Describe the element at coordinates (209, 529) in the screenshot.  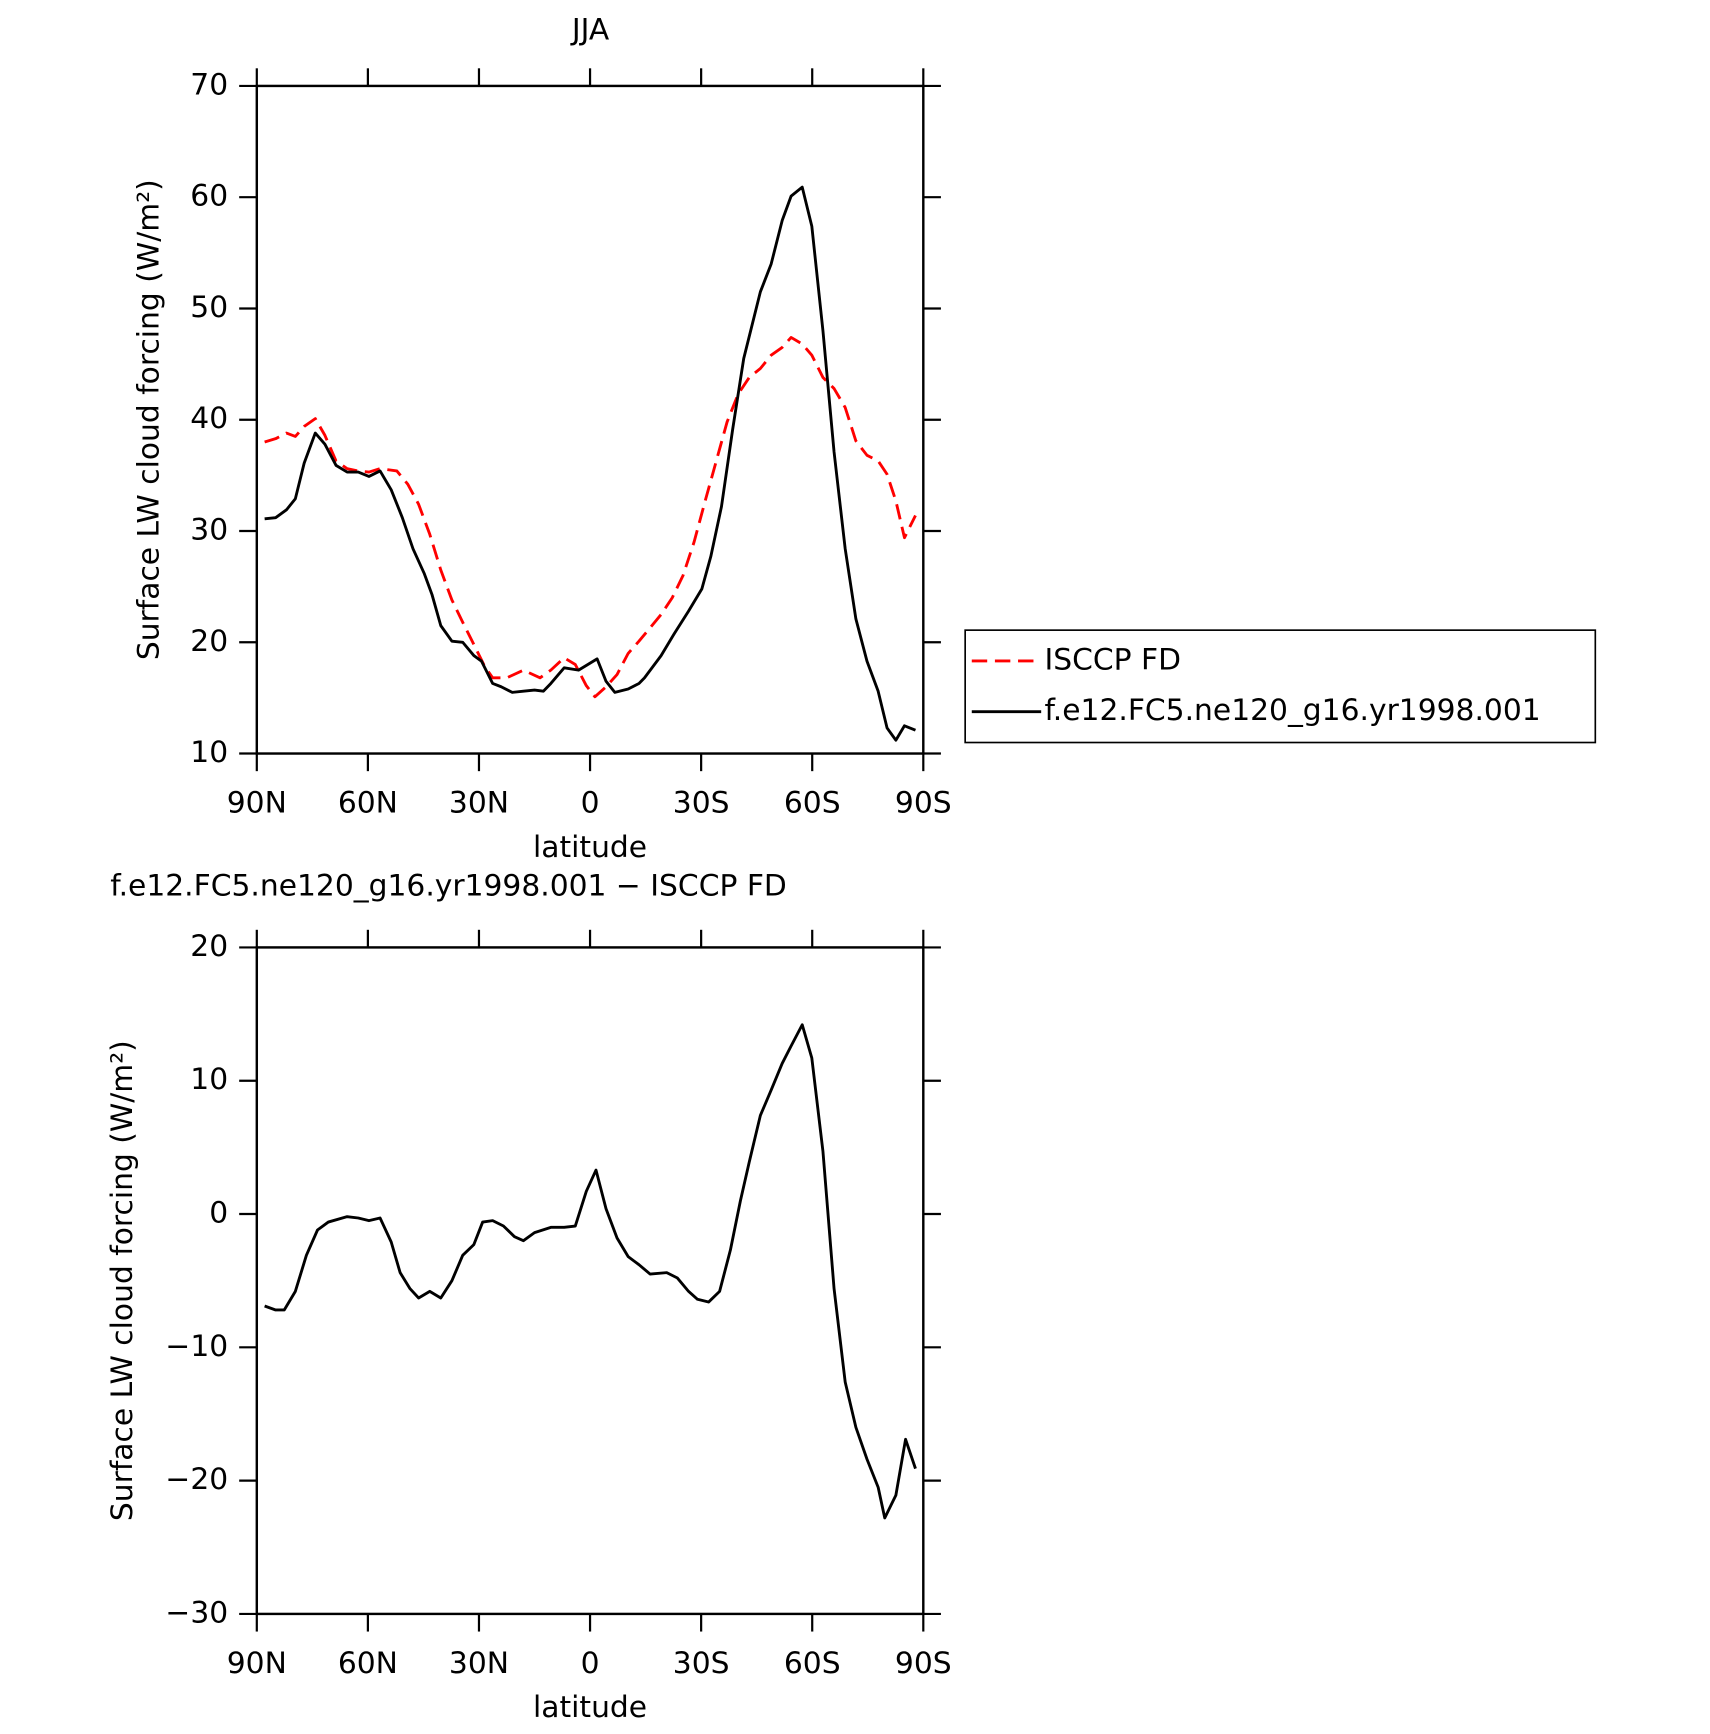
I see `y-tick-label: 30` at that location.